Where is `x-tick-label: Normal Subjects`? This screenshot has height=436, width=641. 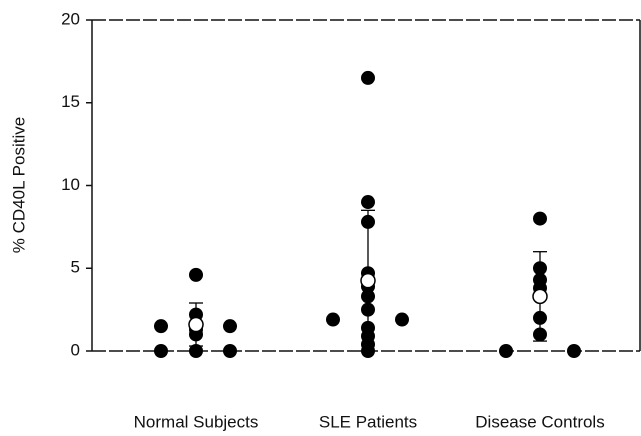 x-tick-label: Normal Subjects is located at coordinates (196, 421).